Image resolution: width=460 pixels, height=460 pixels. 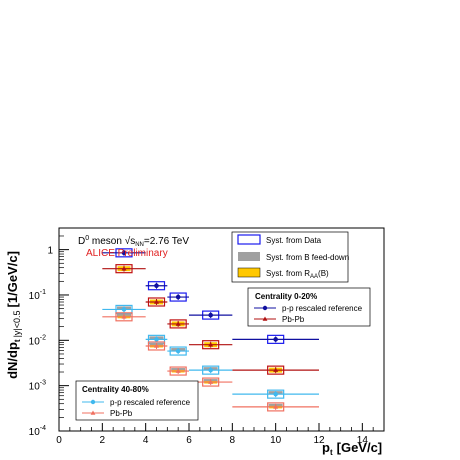 What do you see at coordinates (146, 440) in the screenshot?
I see `x-tick-label: 4` at bounding box center [146, 440].